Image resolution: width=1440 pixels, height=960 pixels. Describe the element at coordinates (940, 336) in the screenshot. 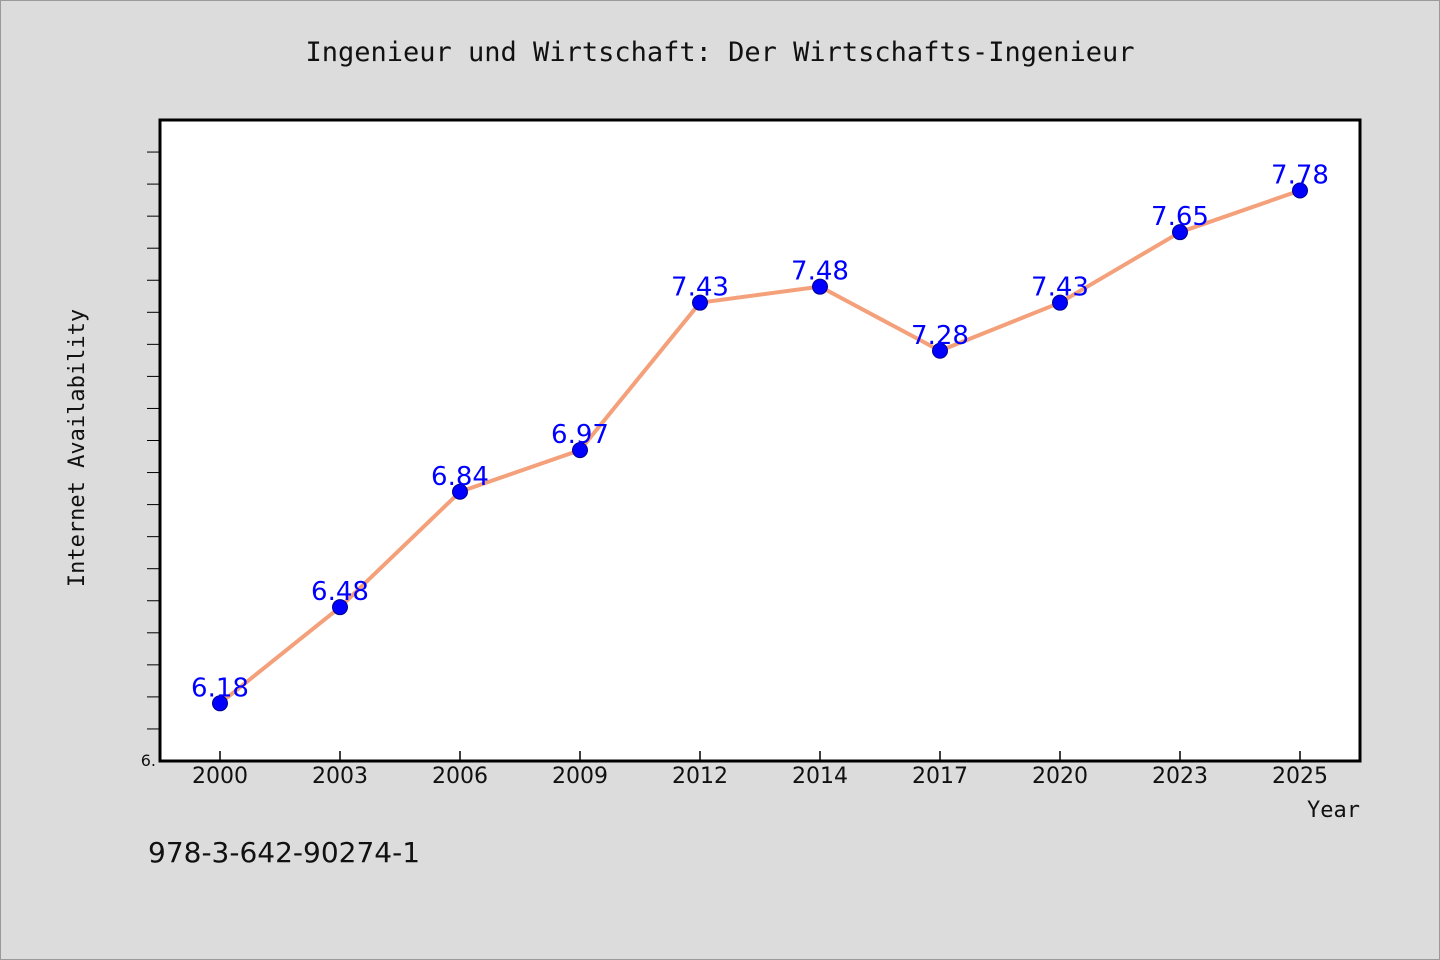

I see `data-label: 7.28` at that location.